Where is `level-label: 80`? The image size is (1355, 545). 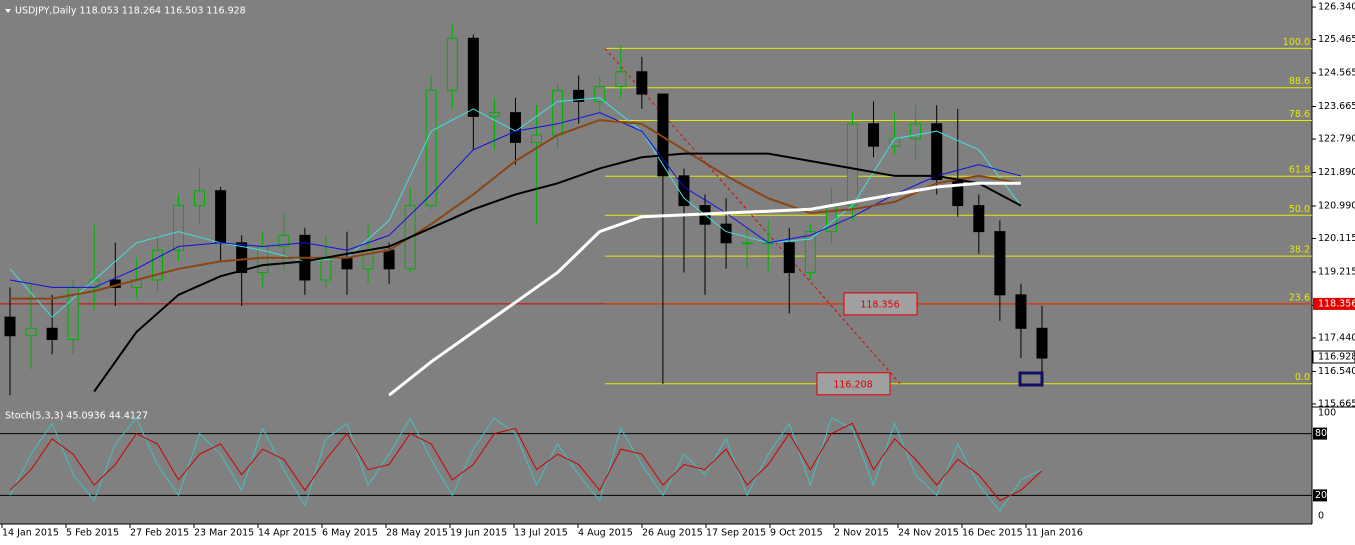
level-label: 80 is located at coordinates (1321, 433).